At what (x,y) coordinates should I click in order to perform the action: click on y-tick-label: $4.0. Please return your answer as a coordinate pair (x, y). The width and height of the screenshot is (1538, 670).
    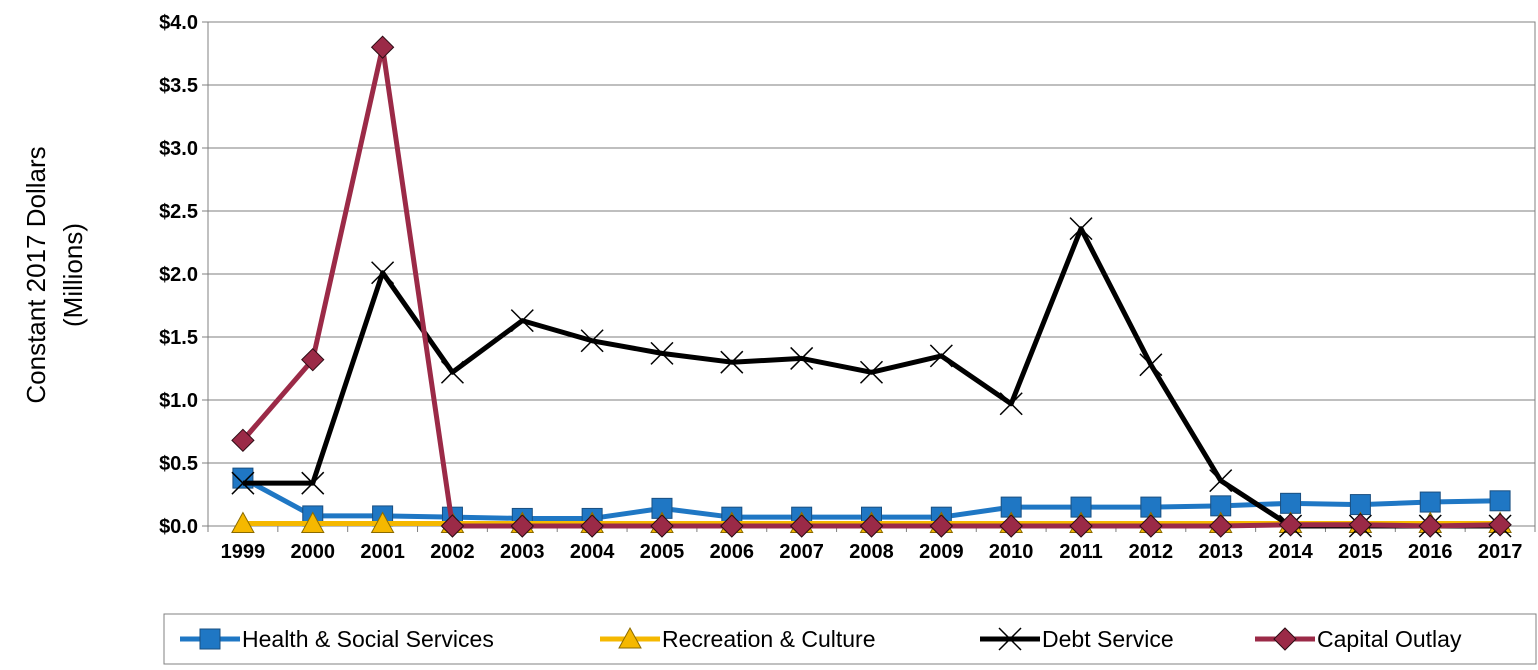
    Looking at the image, I should click on (178, 23).